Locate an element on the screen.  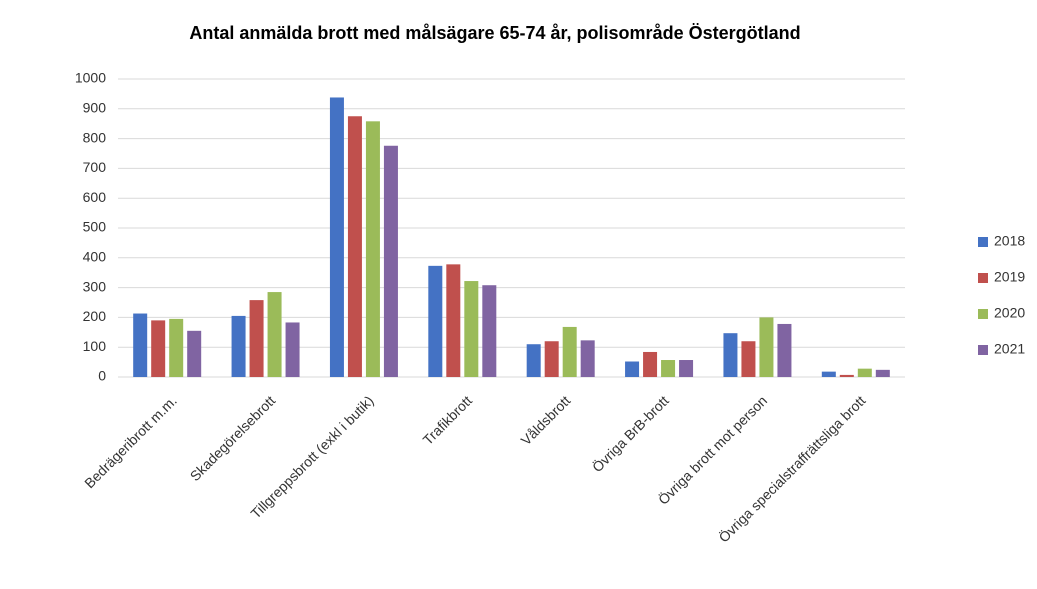
x-tick-label: Våldsbrott is located at coordinates (546, 420).